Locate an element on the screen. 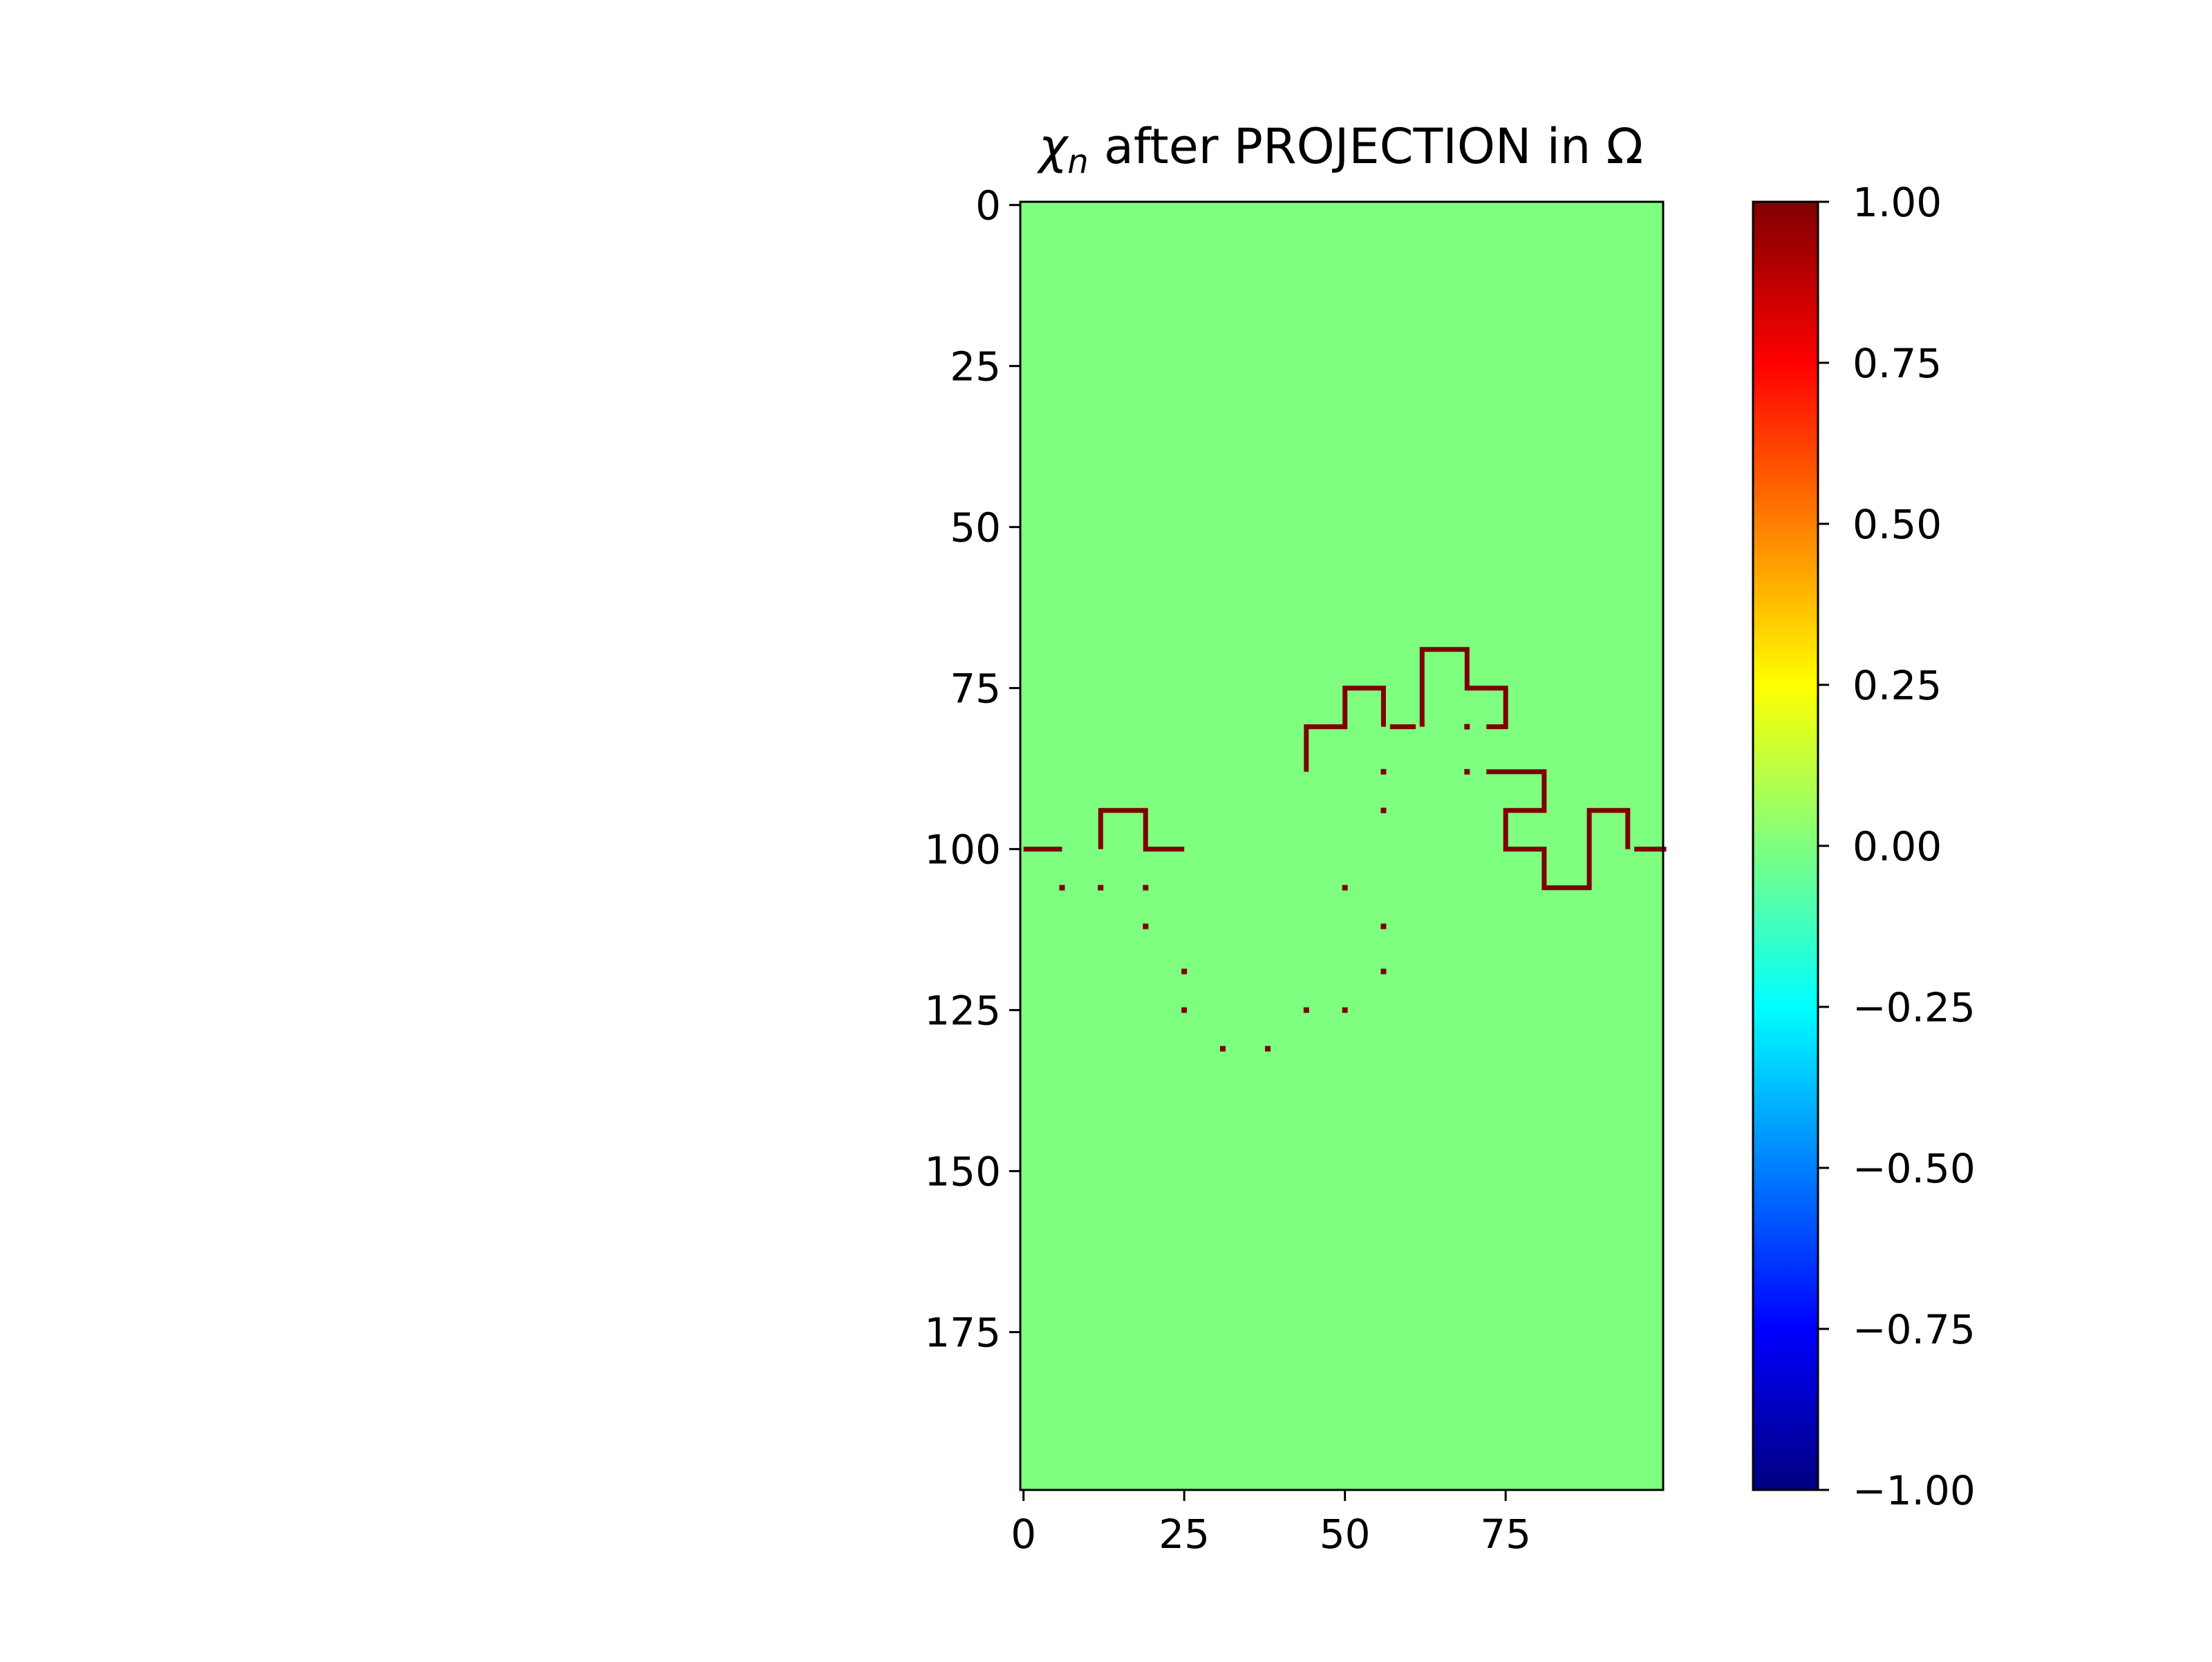  y-tick-label-25: 25 is located at coordinates (976, 367).